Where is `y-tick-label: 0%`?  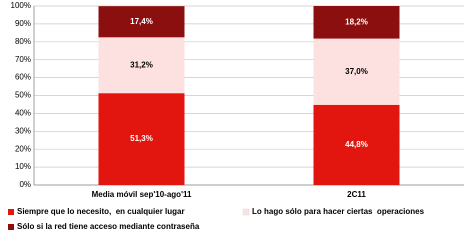 y-tick-label: 0% is located at coordinates (25, 184).